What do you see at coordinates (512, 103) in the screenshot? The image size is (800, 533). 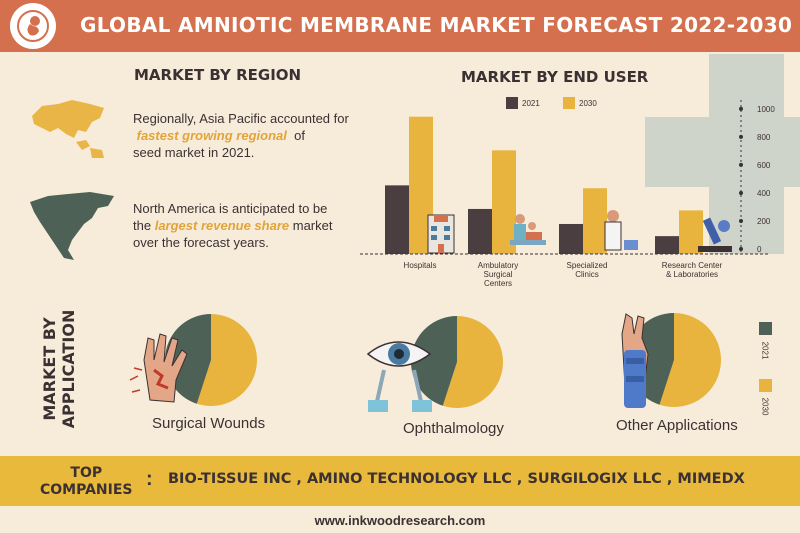 I see `legend-2021-swatch` at bounding box center [512, 103].